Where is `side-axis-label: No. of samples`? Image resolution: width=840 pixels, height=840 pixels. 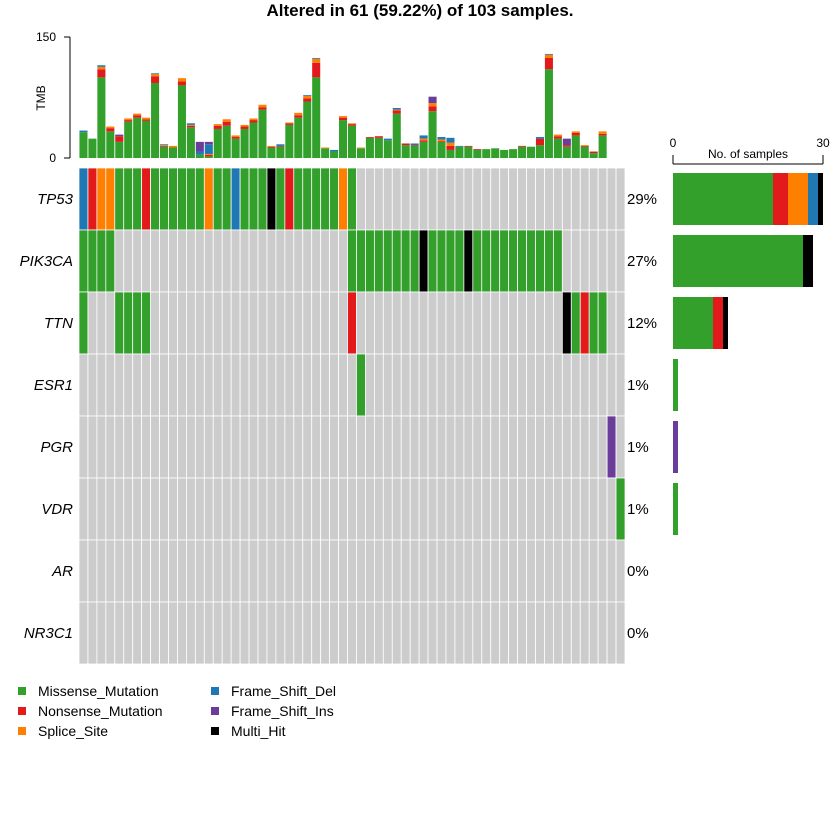
side-axis-label: No. of samples is located at coordinates (748, 154).